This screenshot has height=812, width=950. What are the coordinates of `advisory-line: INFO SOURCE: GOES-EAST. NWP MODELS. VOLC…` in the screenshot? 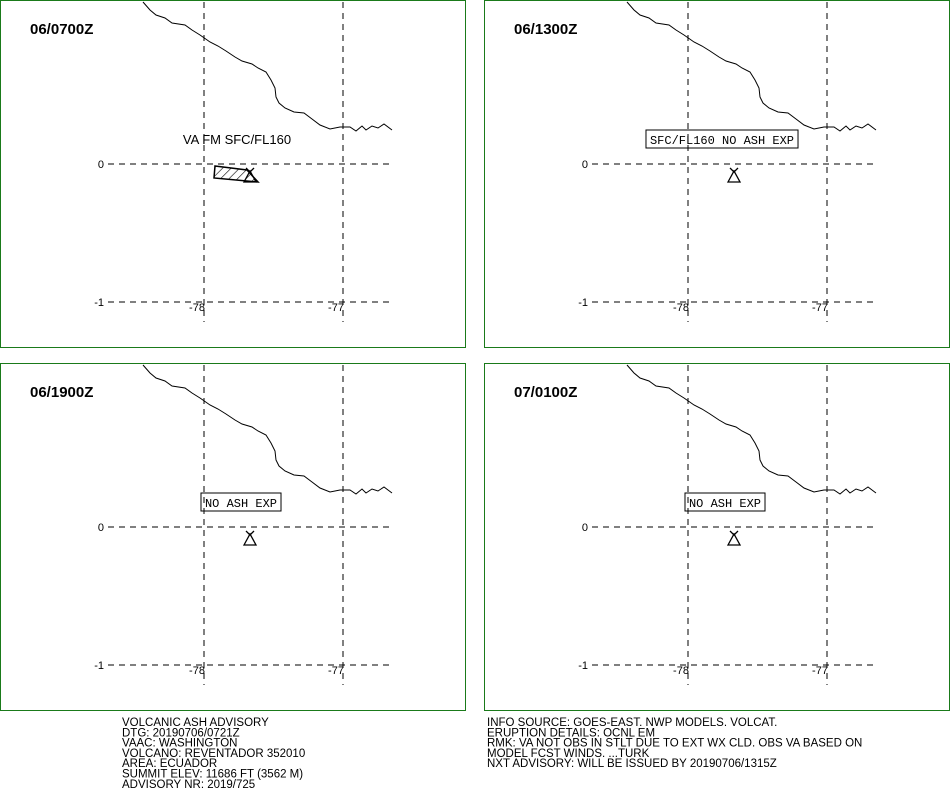 It's located at (632, 723).